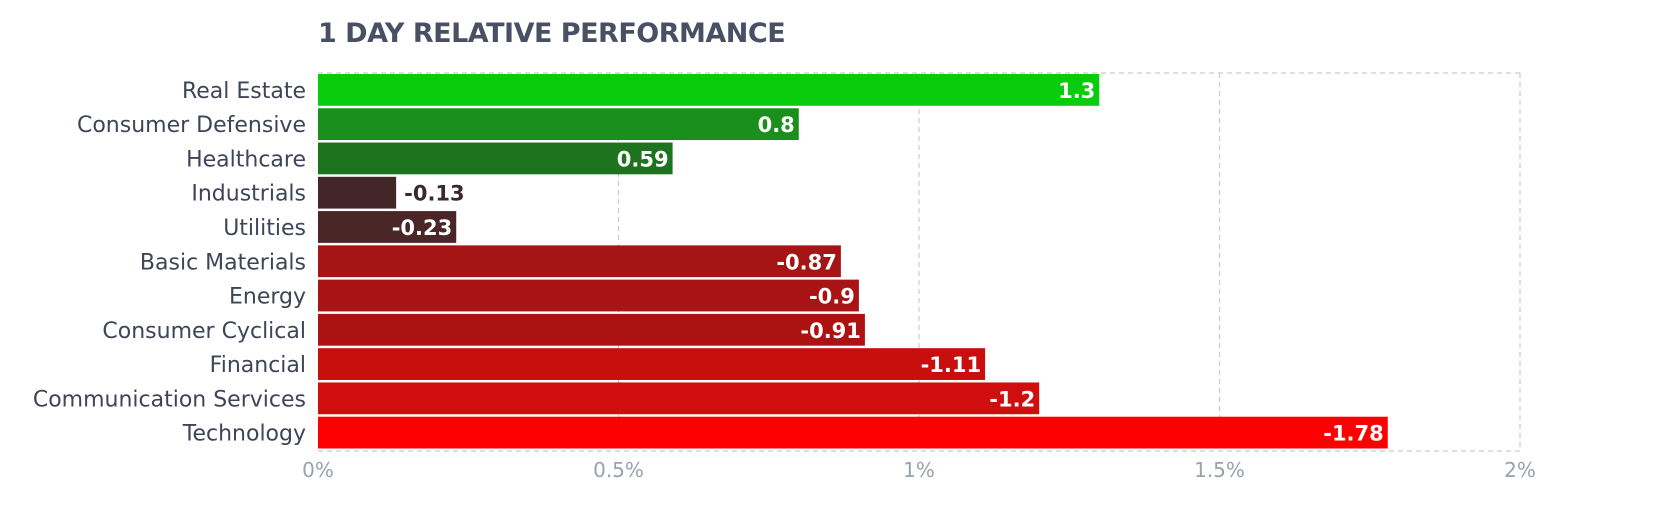  Describe the element at coordinates (830, 331) in the screenshot. I see `value-label: -0.91` at that location.